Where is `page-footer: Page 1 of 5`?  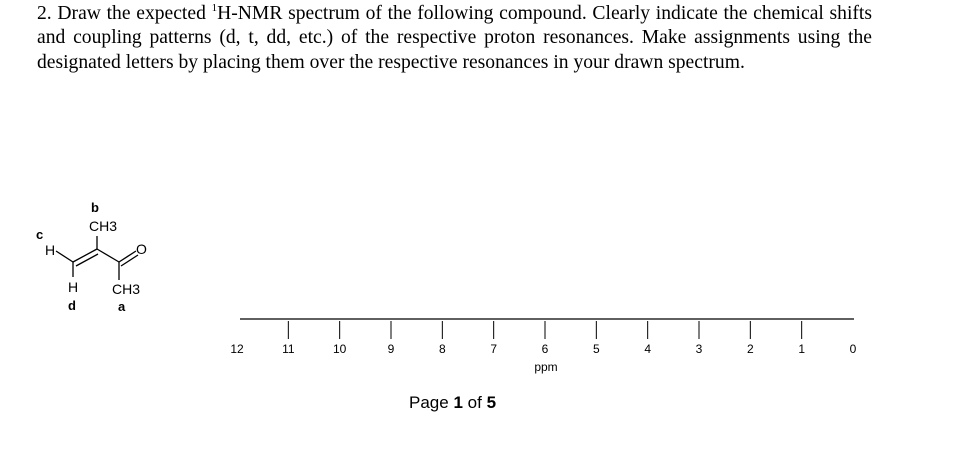 page-footer: Page 1 of 5 is located at coordinates (452, 403).